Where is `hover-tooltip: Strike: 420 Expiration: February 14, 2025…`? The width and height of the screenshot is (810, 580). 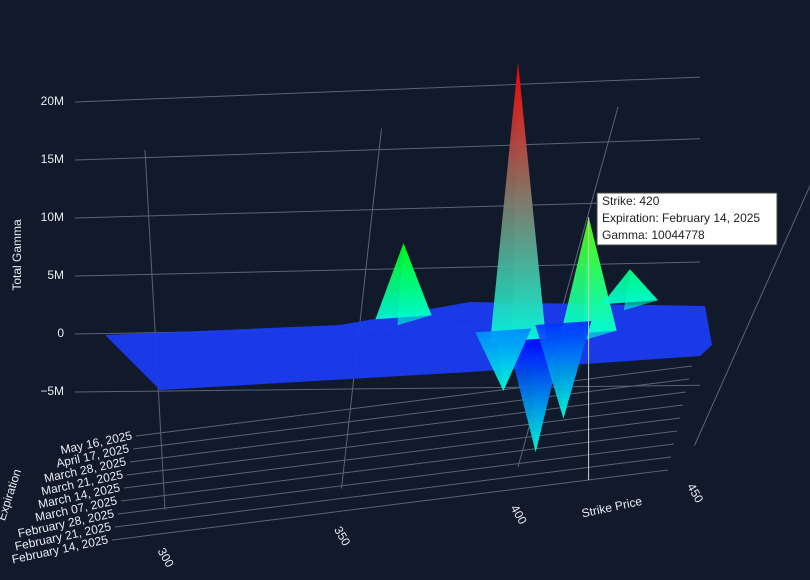 hover-tooltip: Strike: 420 Expiration: February 14, 2025… is located at coordinates (683, 336).